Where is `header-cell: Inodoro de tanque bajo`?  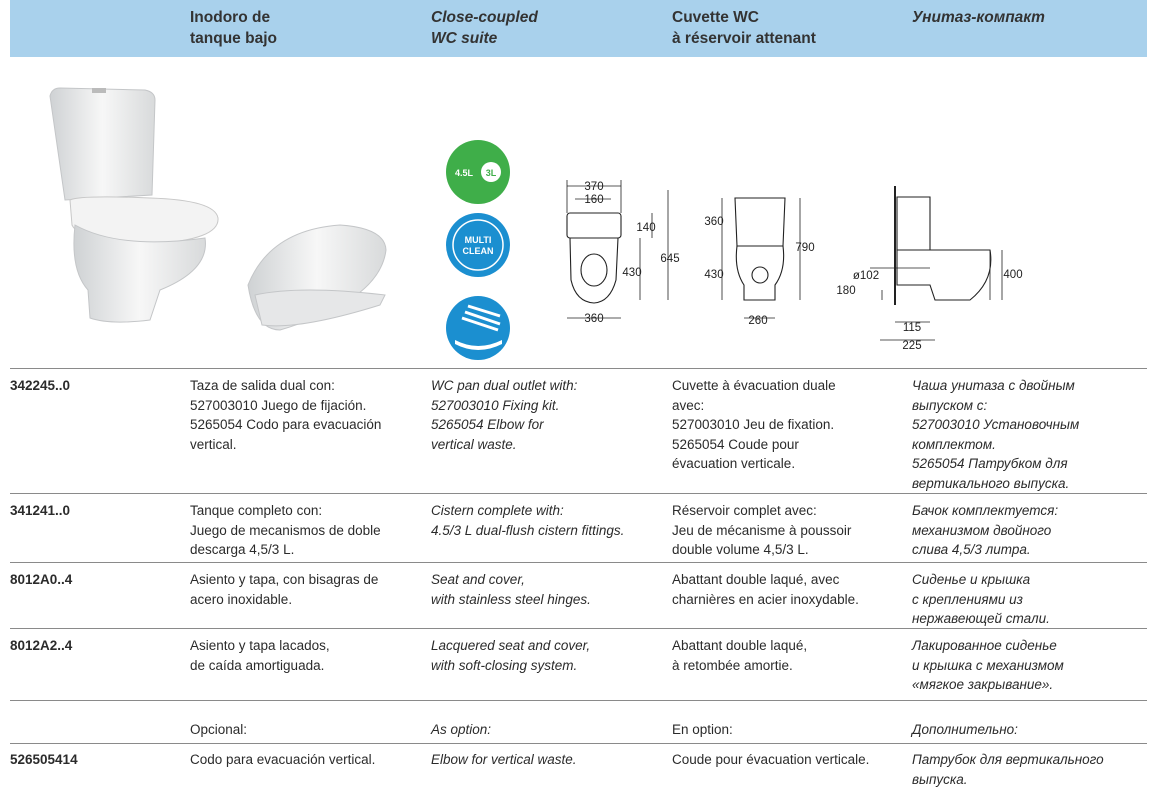
header-cell: Inodoro de tanque bajo is located at coordinates (233, 28).